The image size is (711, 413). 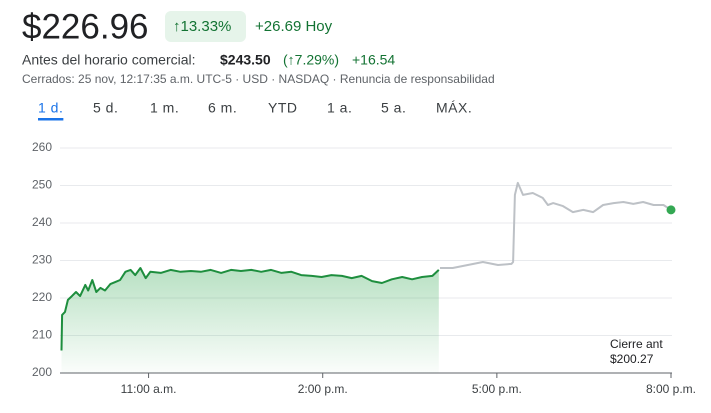 I want to click on prev-close-label: Cierre ant, so click(x=636, y=344).